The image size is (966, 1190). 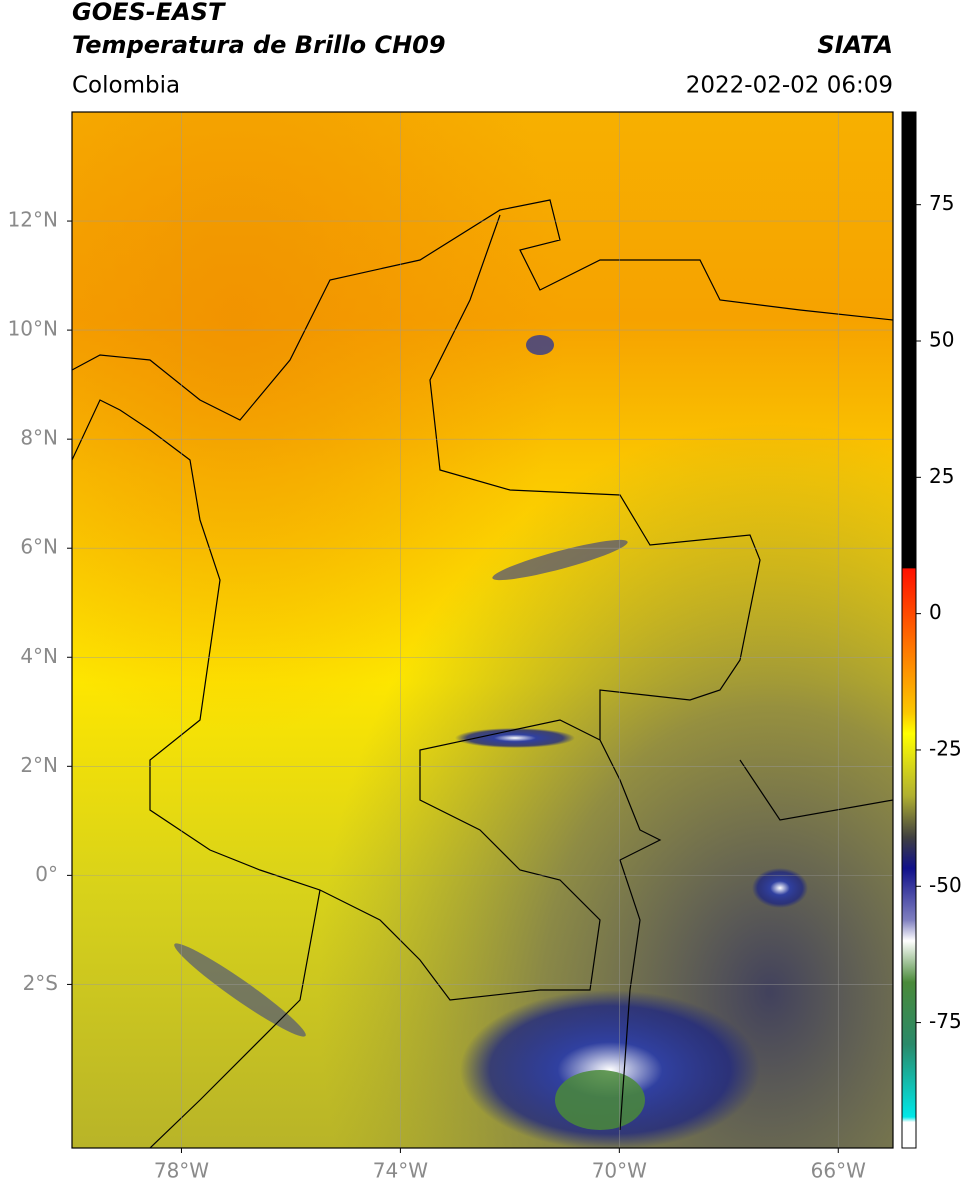 I want to click on title: GOES-EAST, so click(x=149, y=13).